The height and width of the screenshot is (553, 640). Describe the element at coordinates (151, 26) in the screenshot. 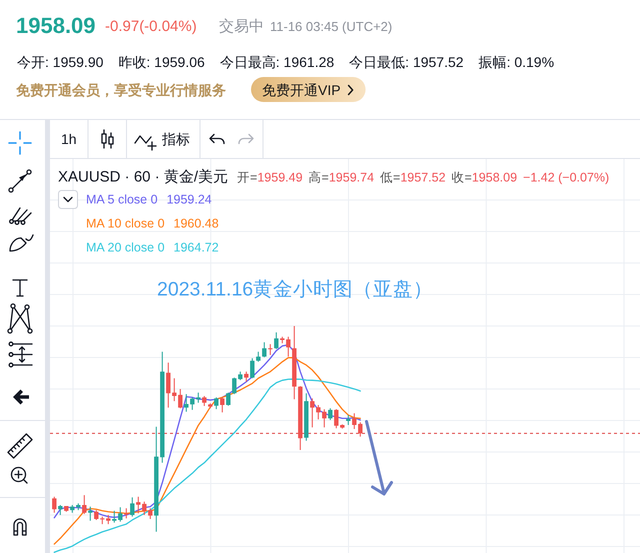

I see `text: -0.97(-0.04%)` at that location.